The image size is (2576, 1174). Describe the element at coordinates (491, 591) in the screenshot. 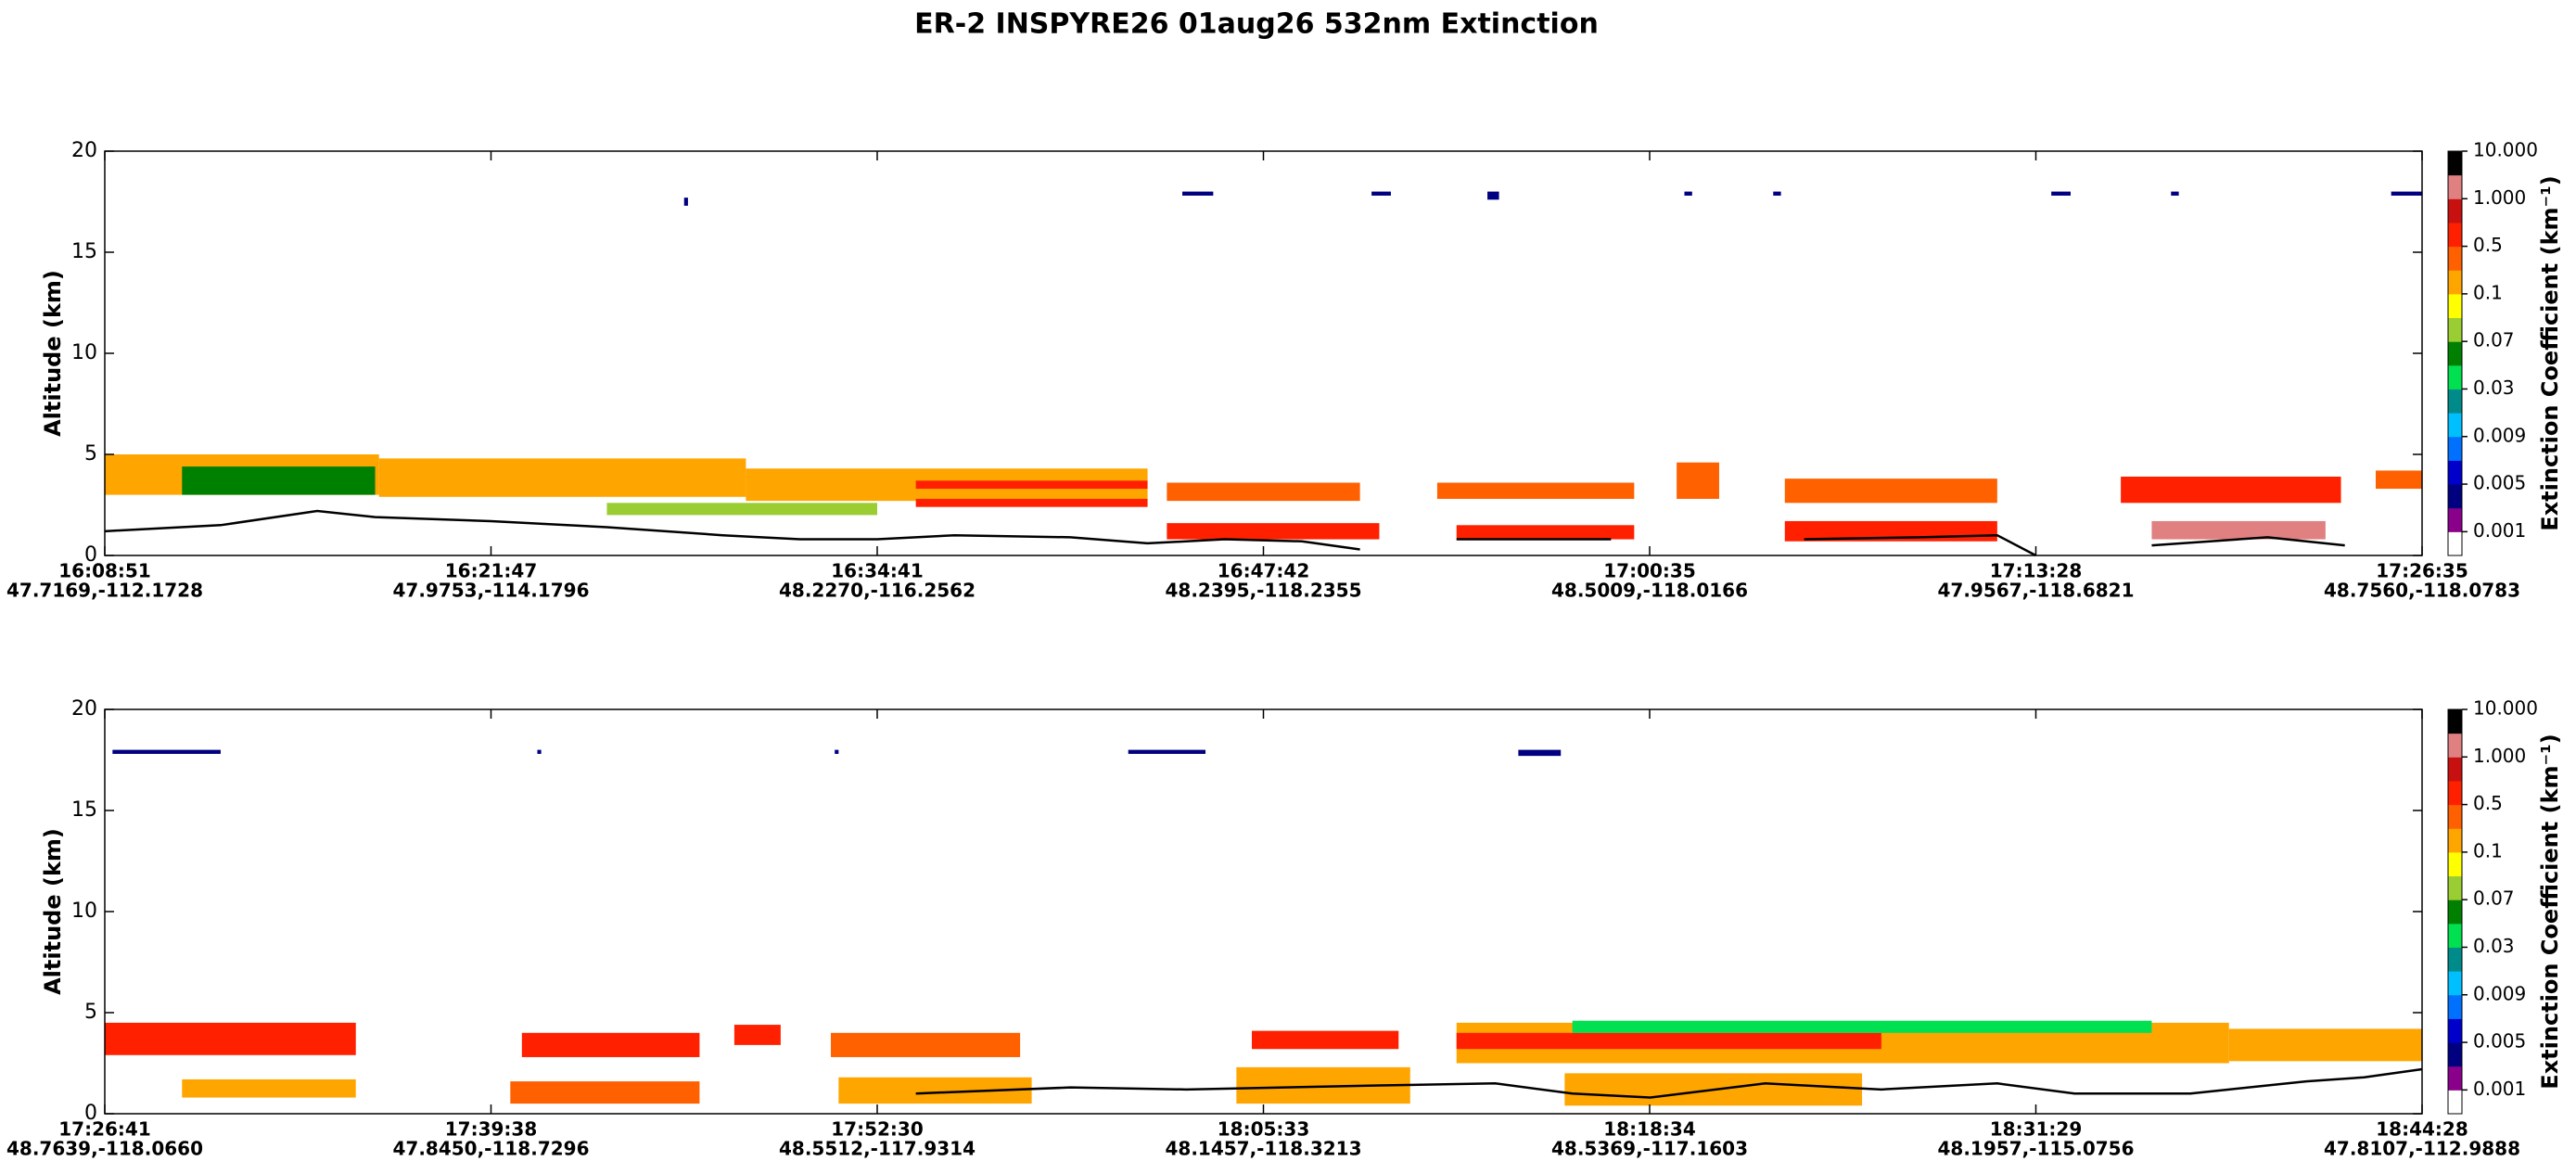

I see `x-tick-location: 47.9753,-114.1796` at that location.